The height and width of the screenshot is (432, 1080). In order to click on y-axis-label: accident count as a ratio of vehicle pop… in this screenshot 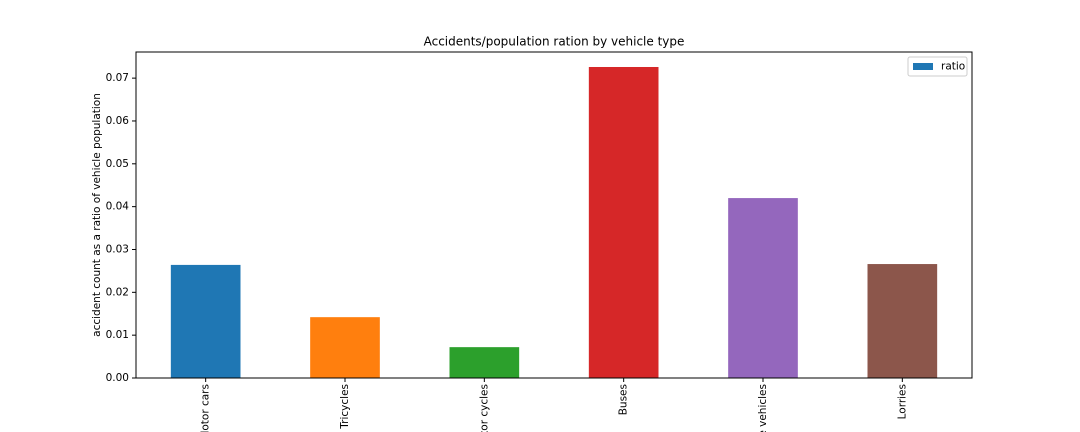, I will do `click(97, 215)`.